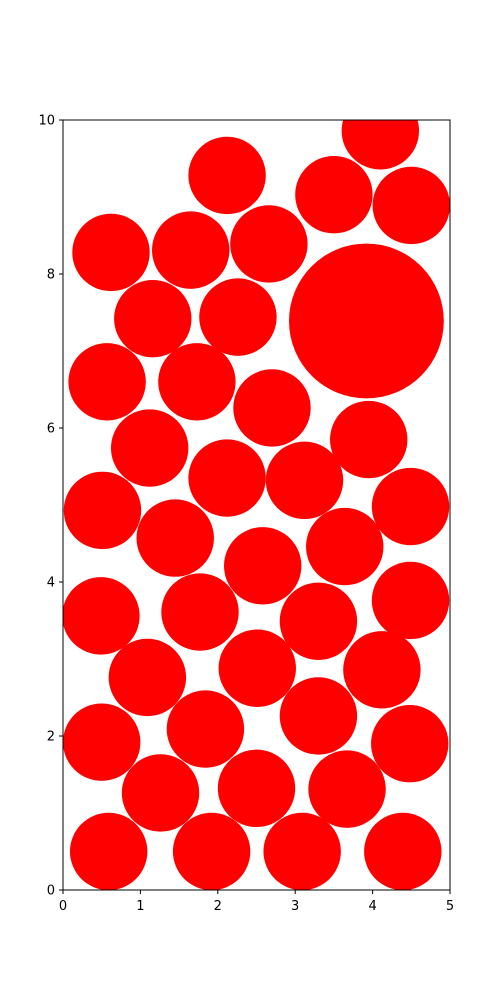 This screenshot has height=1000, width=500. Describe the element at coordinates (450, 906) in the screenshot. I see `x-tick-label: 5` at that location.